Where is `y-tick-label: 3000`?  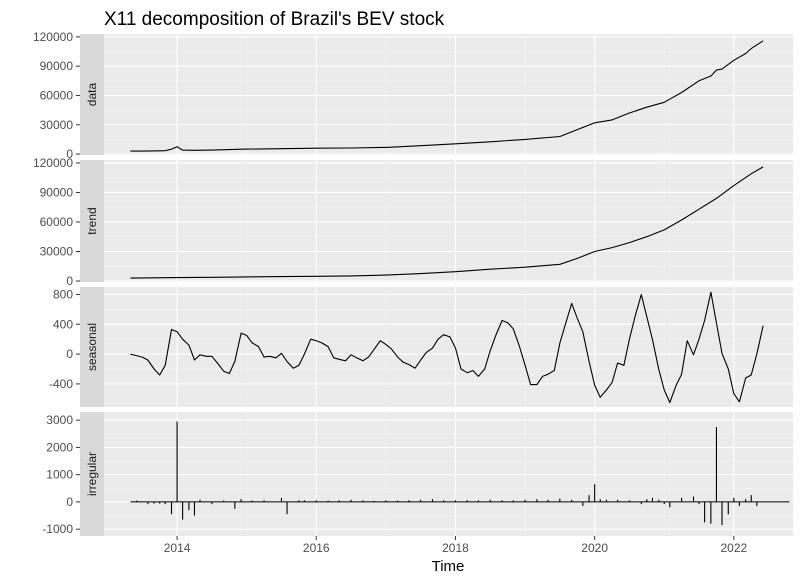 y-tick-label: 3000 is located at coordinates (59, 420).